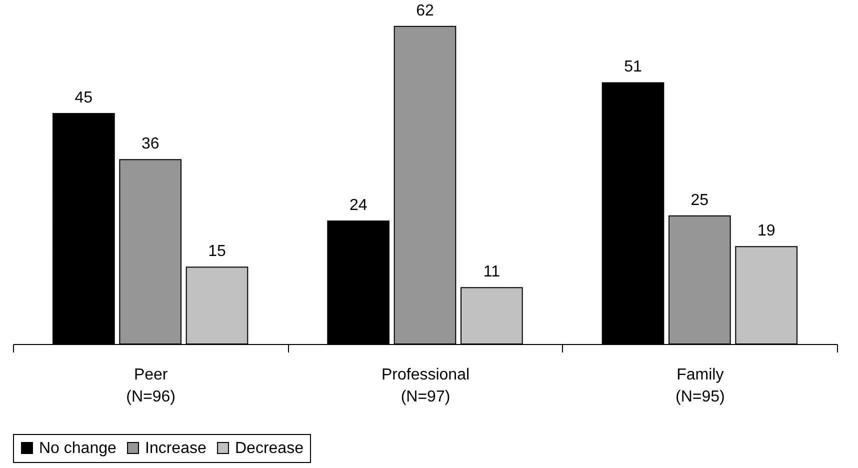 This screenshot has height=468, width=858. Describe the element at coordinates (217, 251) in the screenshot. I see `data-label: 15` at that location.